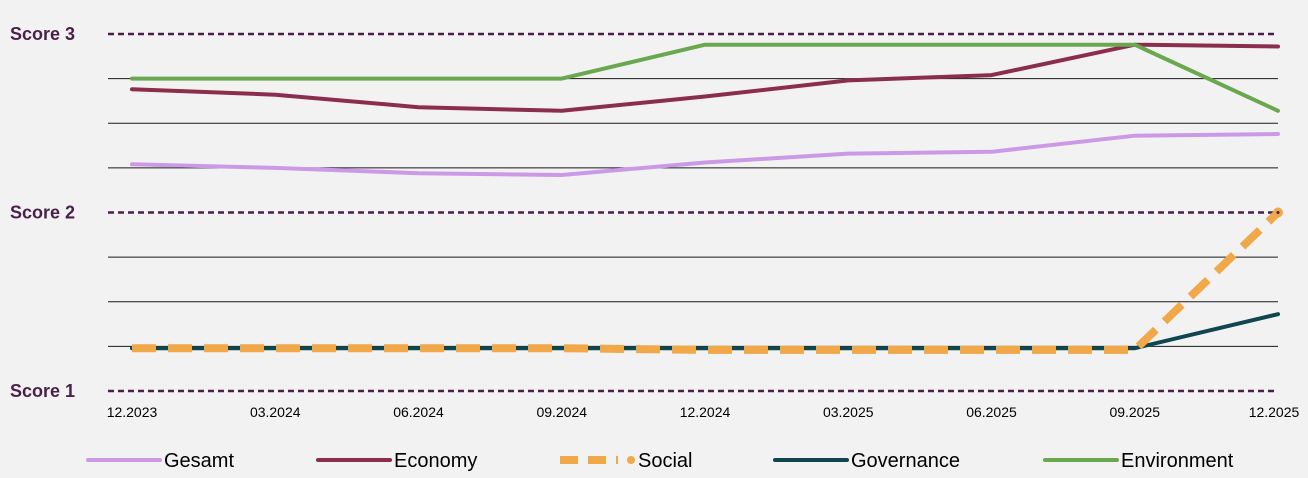  What do you see at coordinates (418, 412) in the screenshot?
I see `x-tick-label: 06.2024` at bounding box center [418, 412].